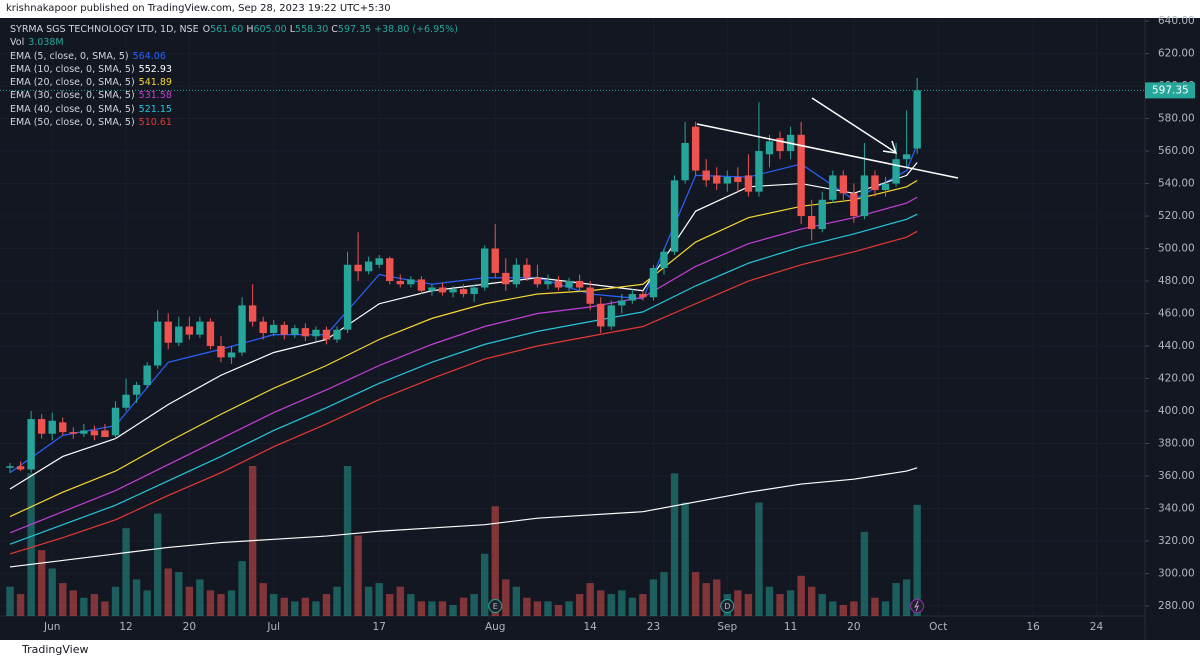 This screenshot has width=1200, height=662. Describe the element at coordinates (235, 42) in the screenshot. I see `legend-row: Vol 3.038M` at that location.